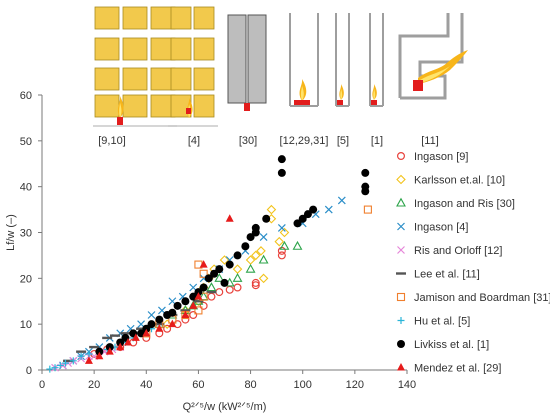  What do you see at coordinates (377, 141) in the screenshot?
I see `reference-label: [1]` at bounding box center [377, 141].